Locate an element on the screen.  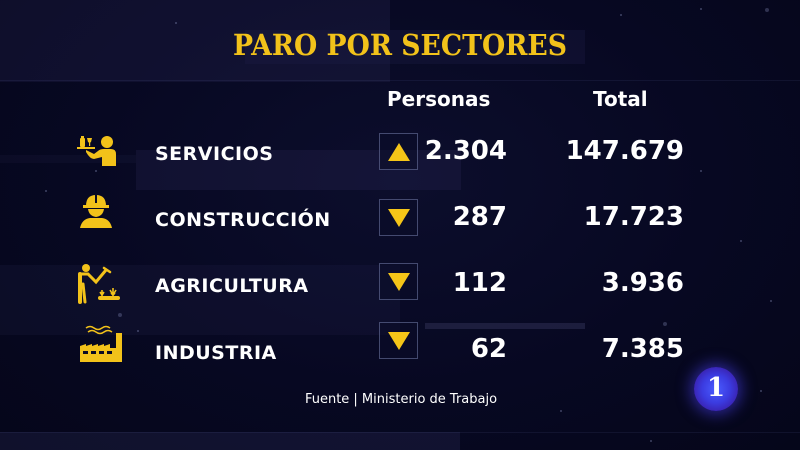
total-value: 7.385 is located at coordinates (642, 349).